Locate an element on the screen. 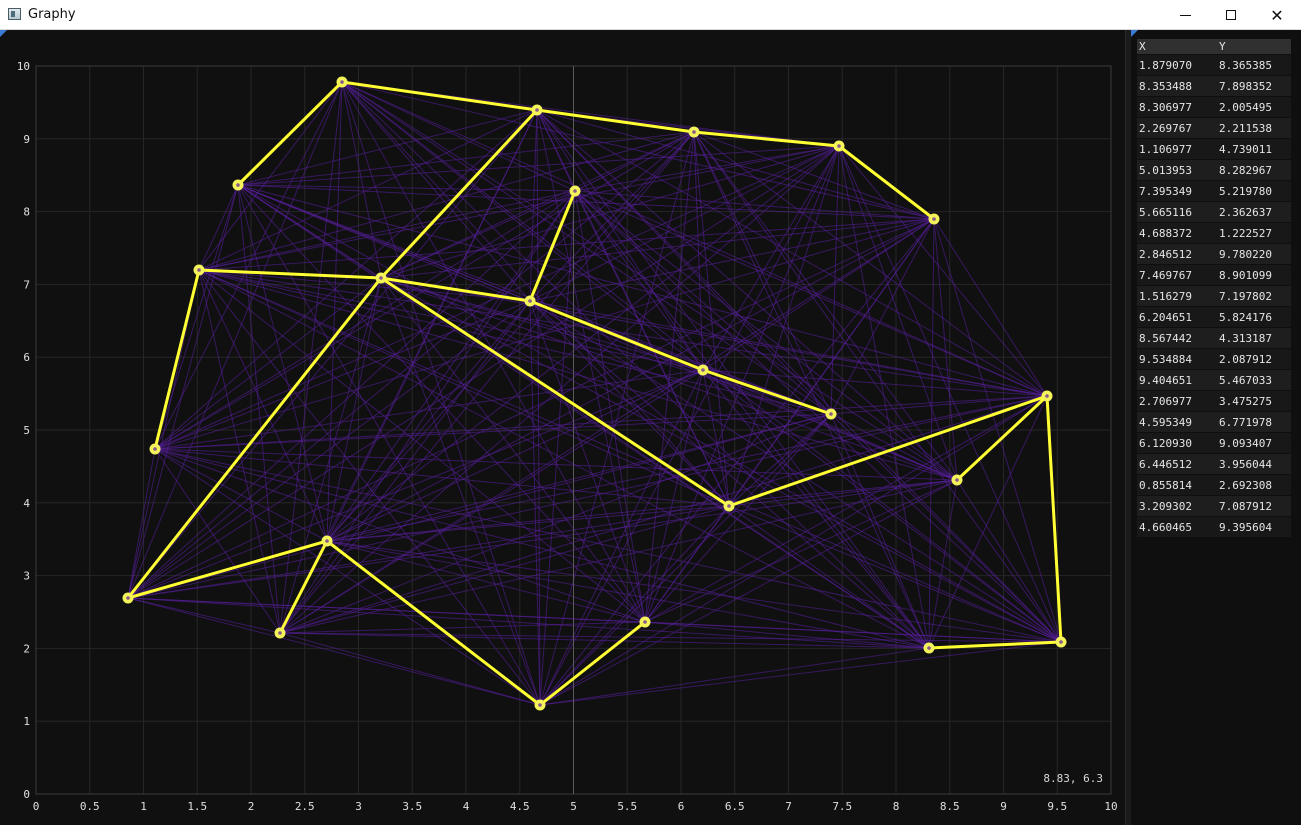  close-button: ✕ is located at coordinates (1277, 15).